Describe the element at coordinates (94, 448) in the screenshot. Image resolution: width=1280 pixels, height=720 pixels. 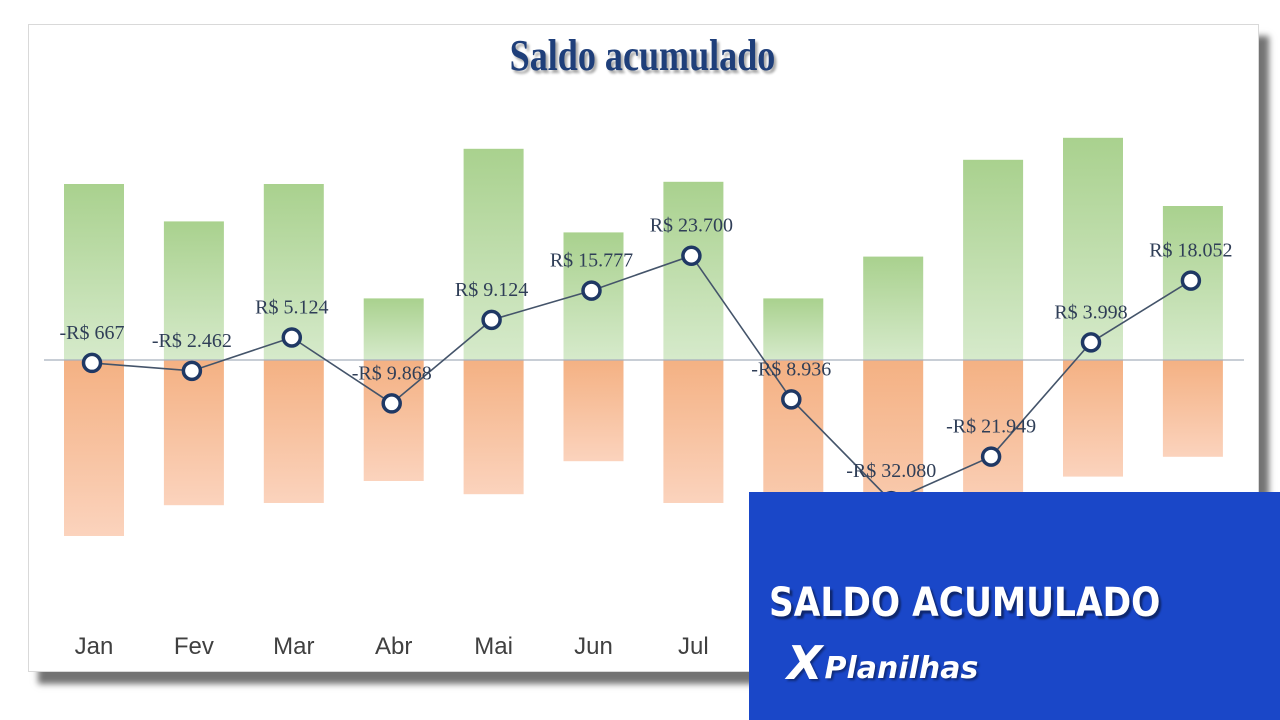
I see `negative-bar-jan` at that location.